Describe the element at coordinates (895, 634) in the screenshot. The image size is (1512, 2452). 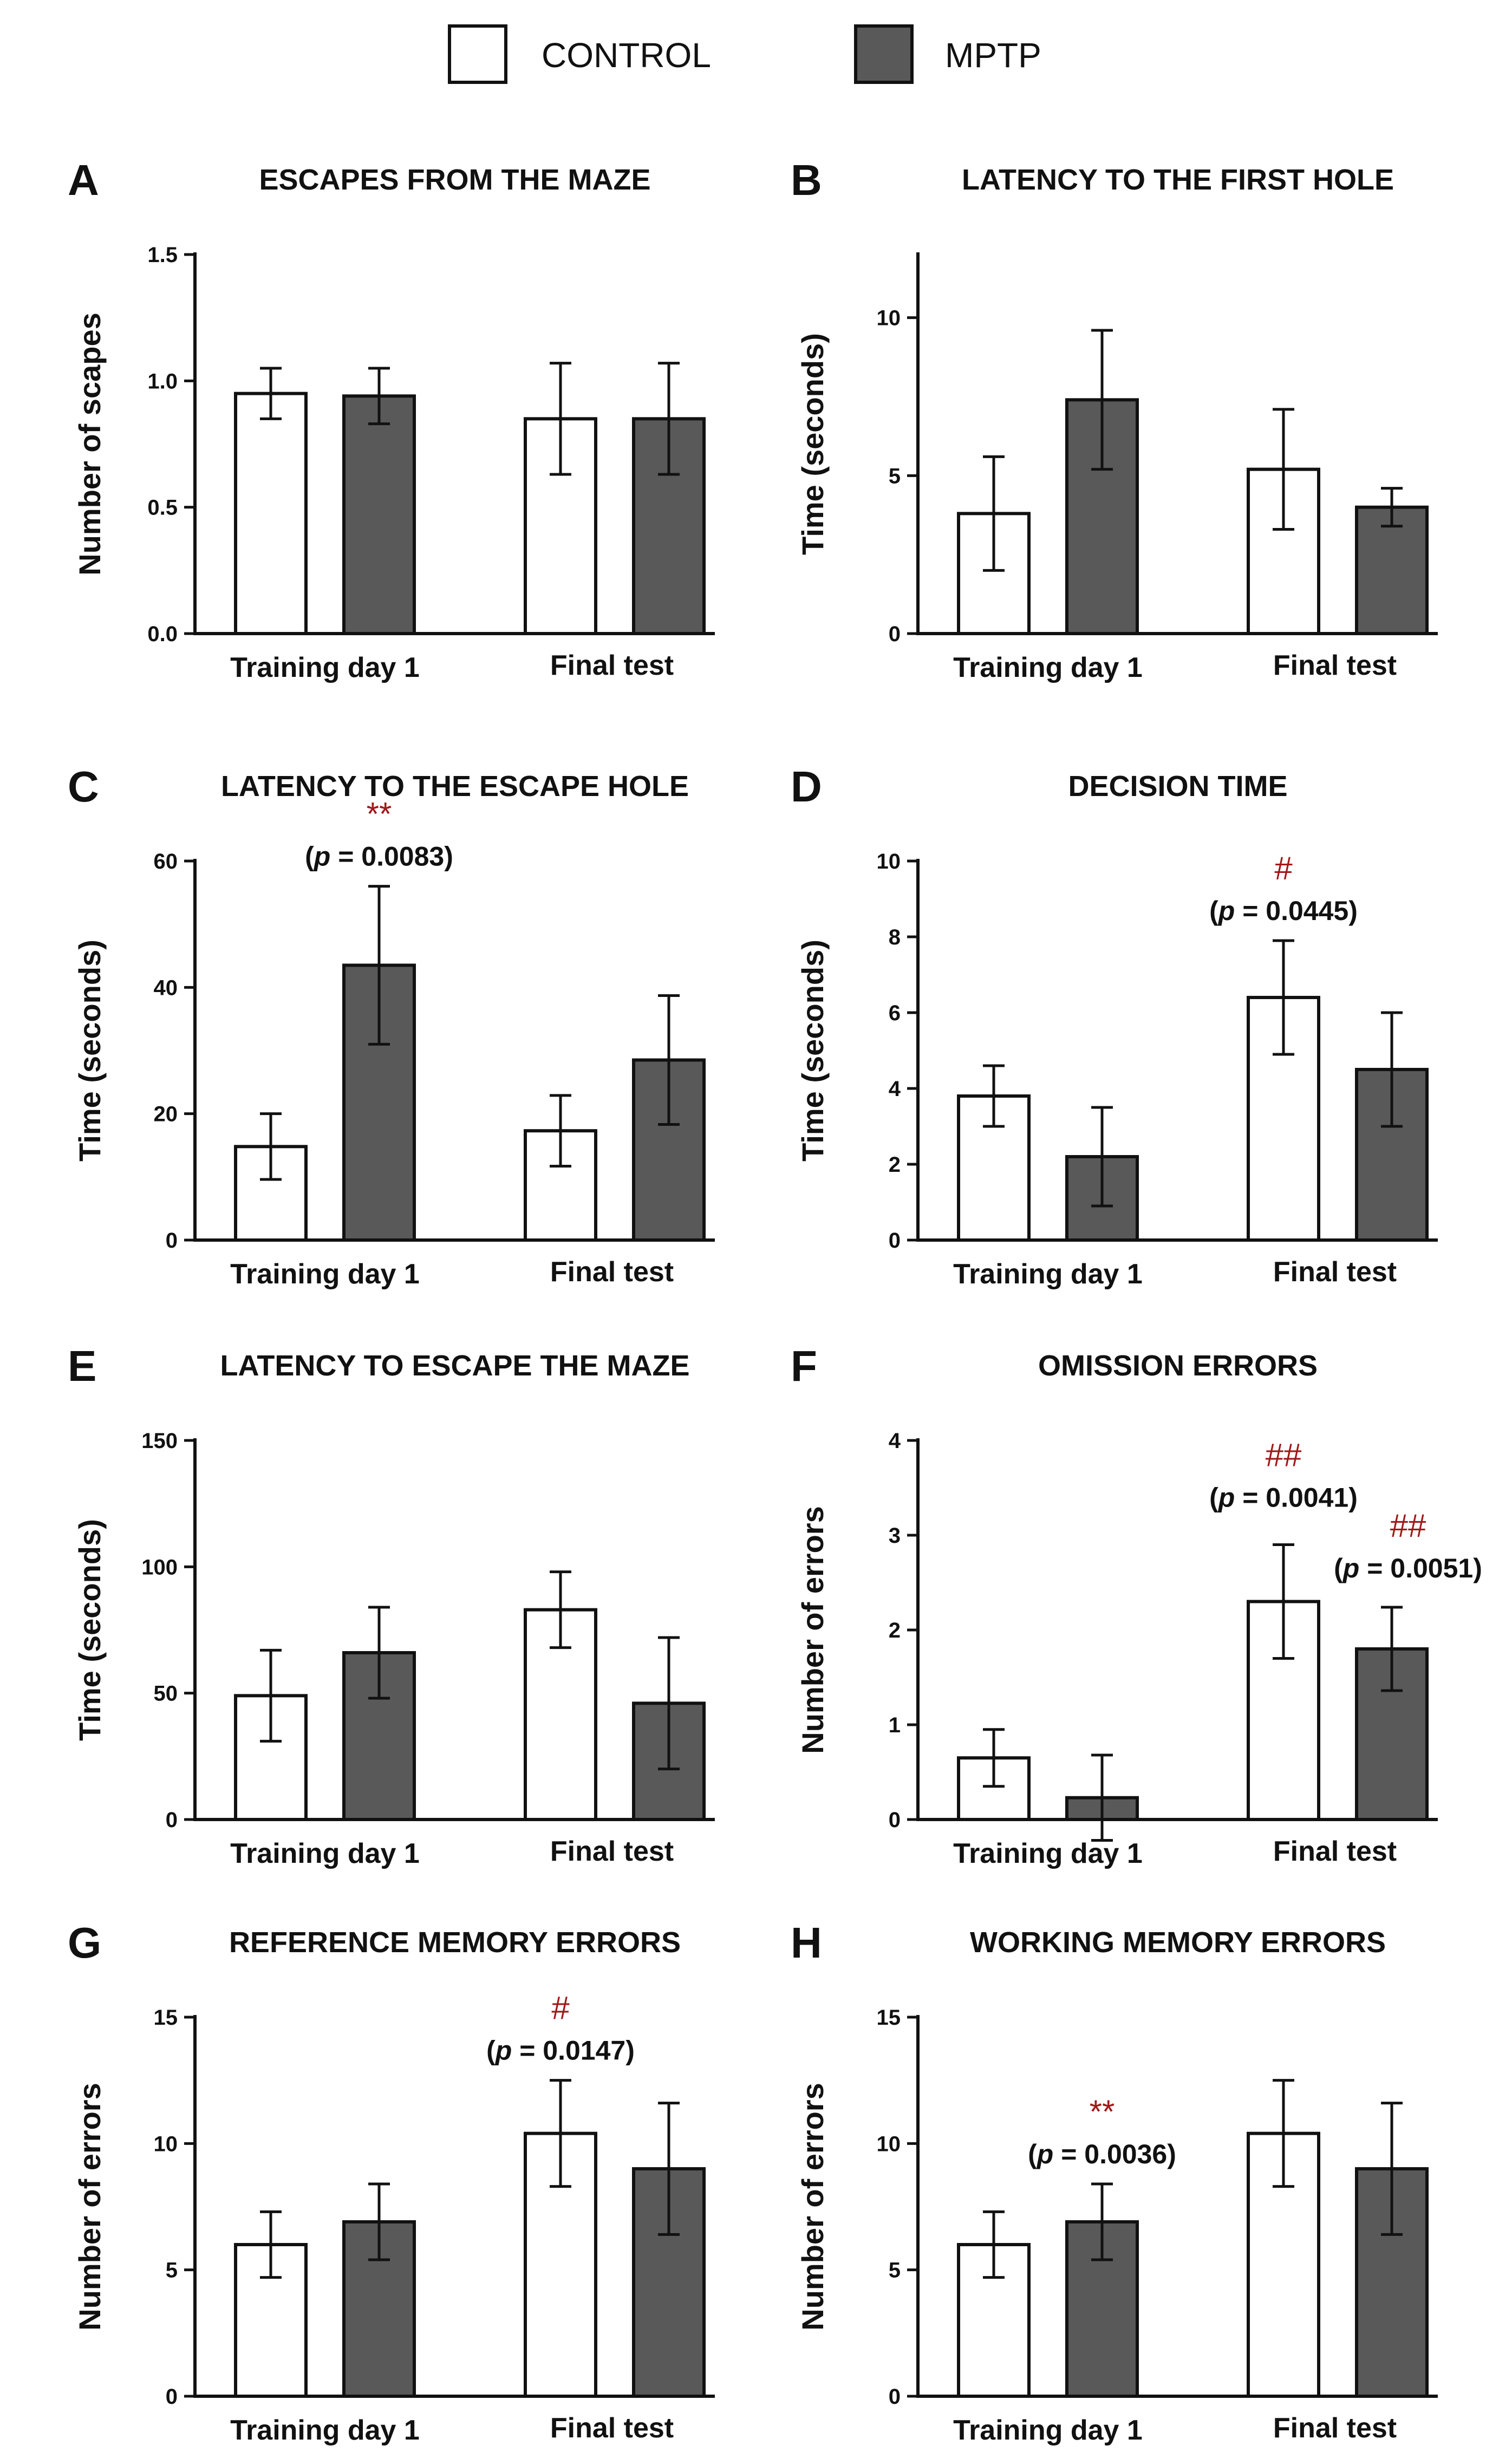
I see `chart-b-y-tick-label: 0` at that location.